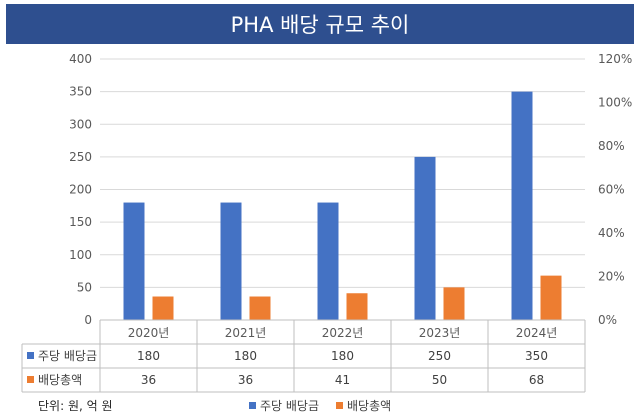 This screenshot has height=418, width=640. Describe the element at coordinates (611, 146) in the screenshot. I see `y2-tick-label: 80%` at that location.